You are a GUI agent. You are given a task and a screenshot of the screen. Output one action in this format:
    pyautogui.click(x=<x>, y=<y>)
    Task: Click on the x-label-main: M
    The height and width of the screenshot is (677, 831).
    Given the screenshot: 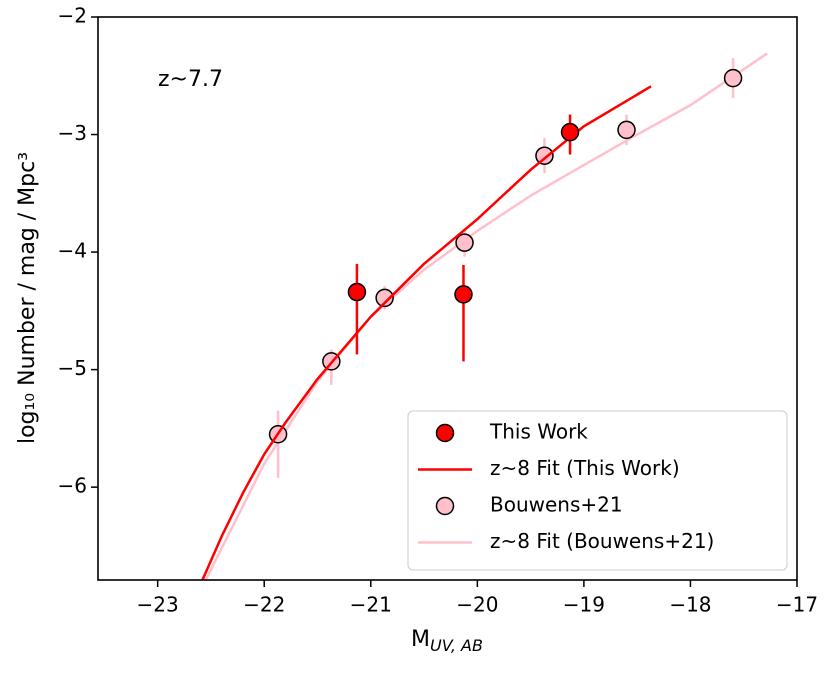 What is the action you would take?
    pyautogui.click(x=420, y=639)
    